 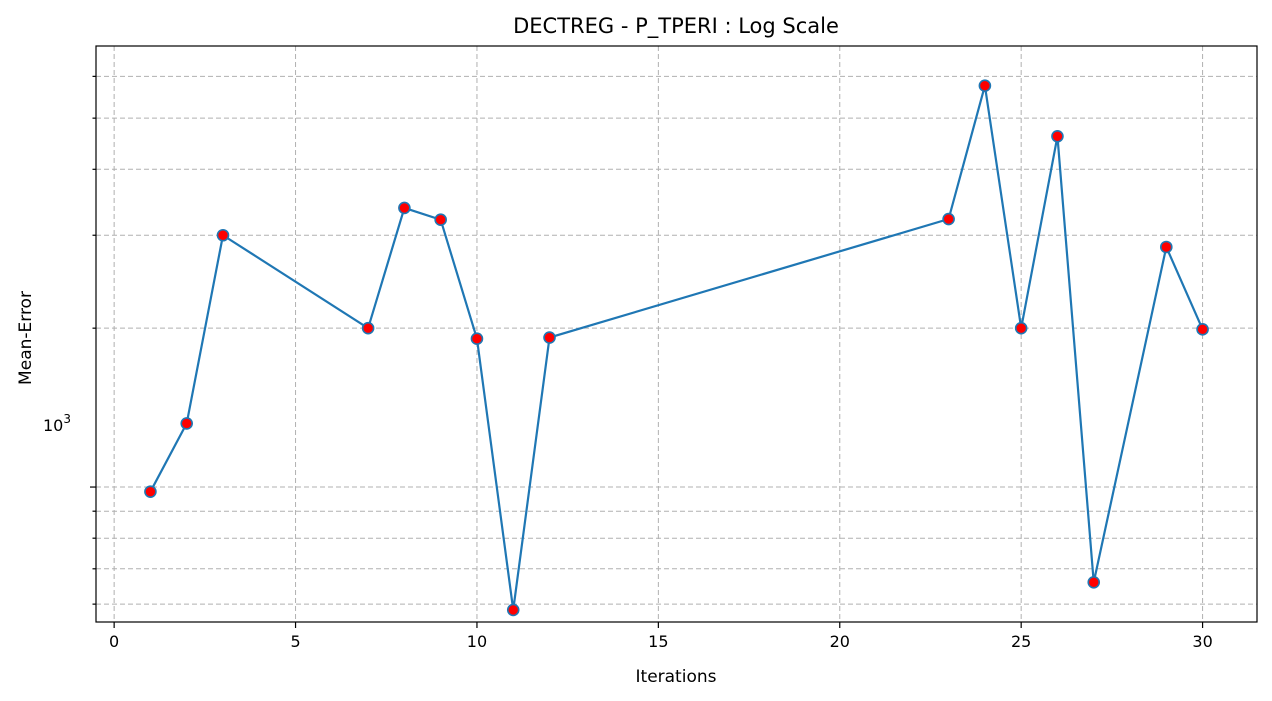 I want to click on x-tick-label: 5, so click(x=295, y=641).